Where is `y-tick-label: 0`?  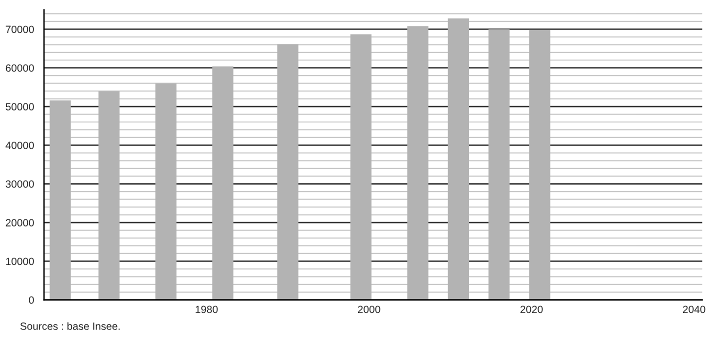
y-tick-label: 0 is located at coordinates (31, 300).